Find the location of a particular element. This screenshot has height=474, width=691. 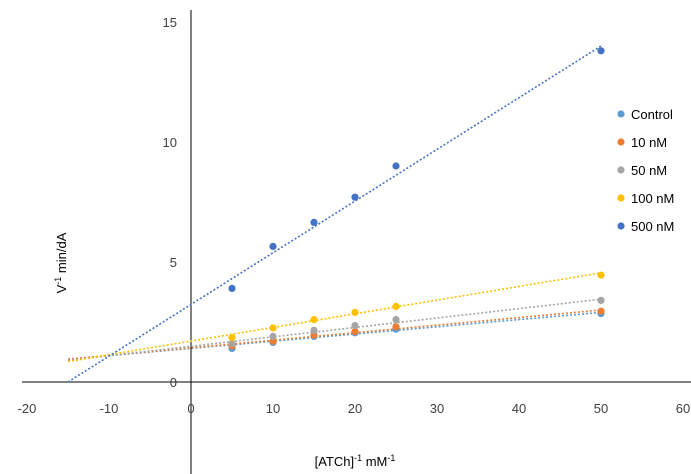

x-tick-label: -20 is located at coordinates (27, 408).